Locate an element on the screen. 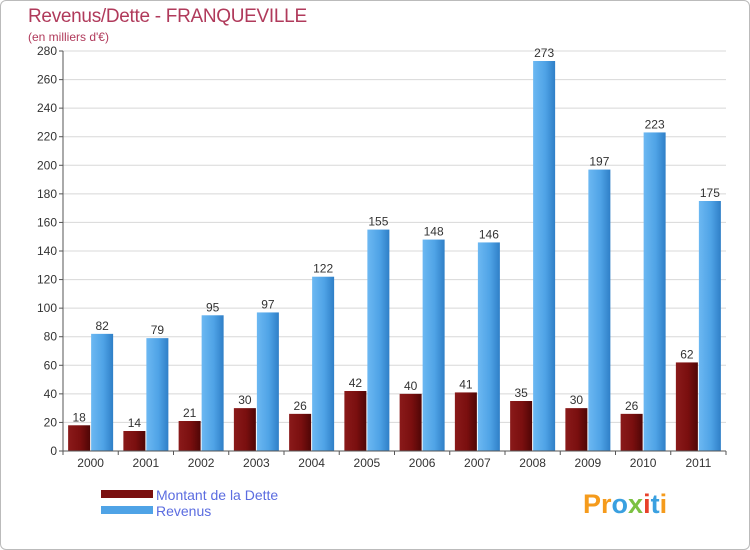 This screenshot has width=750, height=550. data-label-debt-2003: 30 is located at coordinates (245, 400).